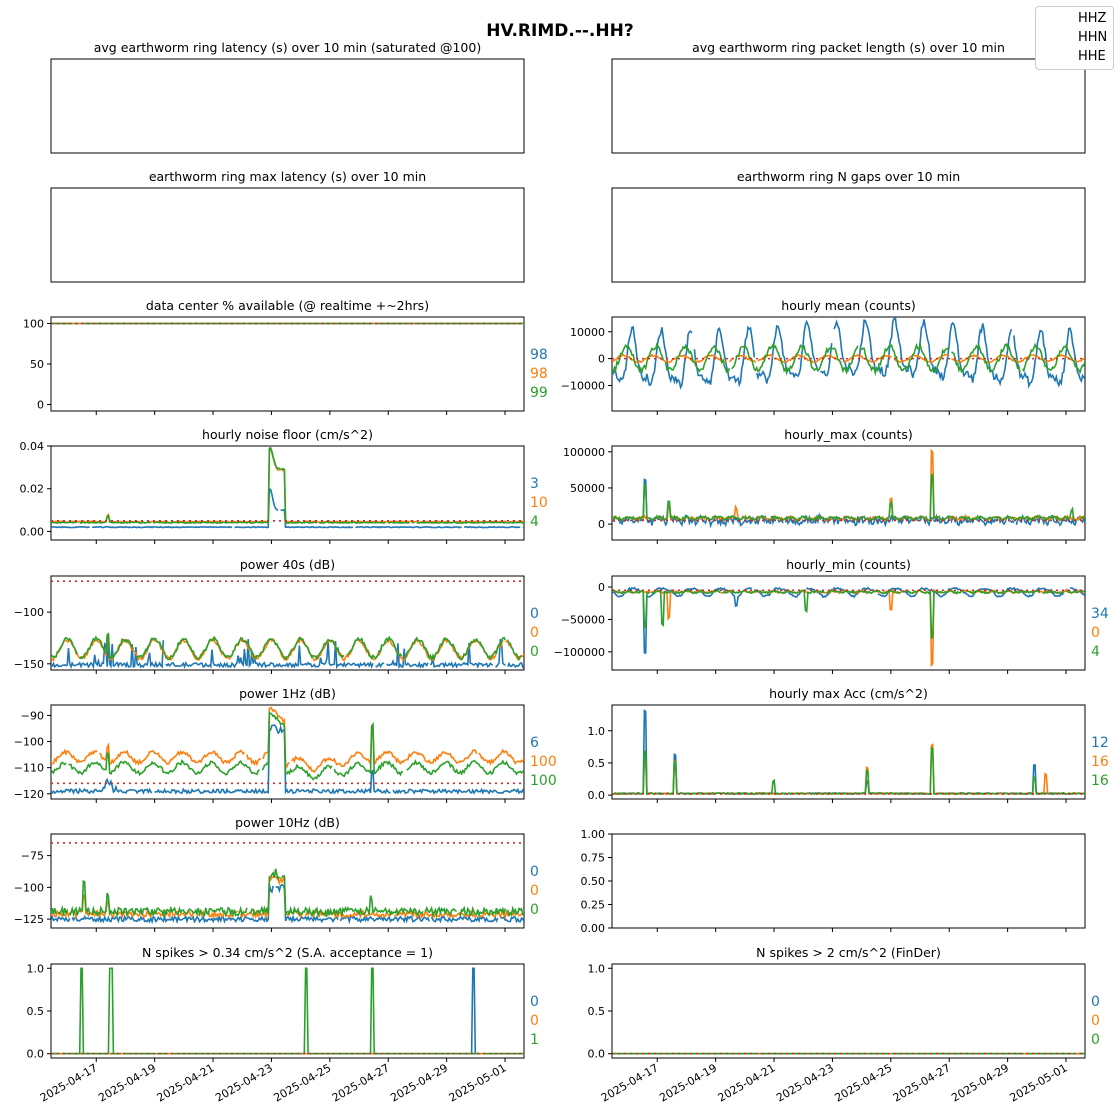  I want to click on legend: HHZ HHN HHE, so click(1074, 38).